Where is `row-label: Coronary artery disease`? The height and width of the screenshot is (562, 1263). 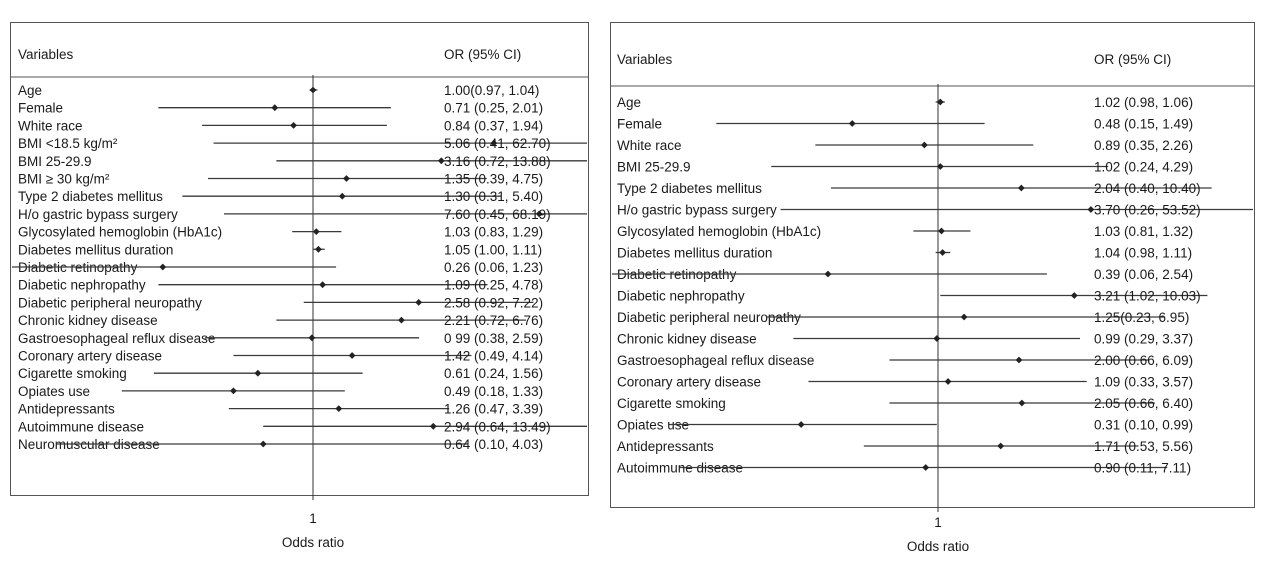
row-label: Coronary artery disease is located at coordinates (689, 382).